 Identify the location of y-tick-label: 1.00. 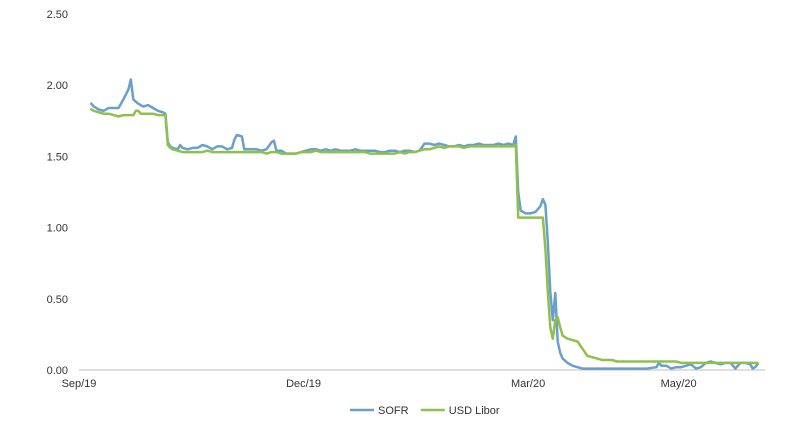
(57, 229).